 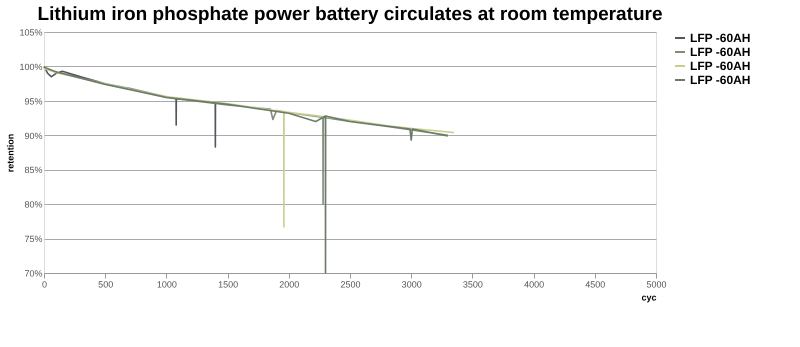 What do you see at coordinates (595, 285) in the screenshot?
I see `x-tick-label: 4500` at bounding box center [595, 285].